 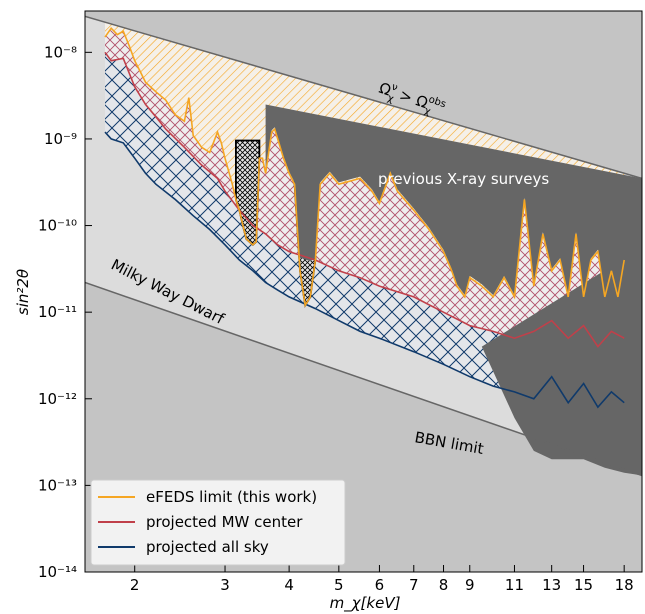 What do you see at coordinates (583, 585) in the screenshot?
I see `x-tick-label: 15` at bounding box center [583, 585].